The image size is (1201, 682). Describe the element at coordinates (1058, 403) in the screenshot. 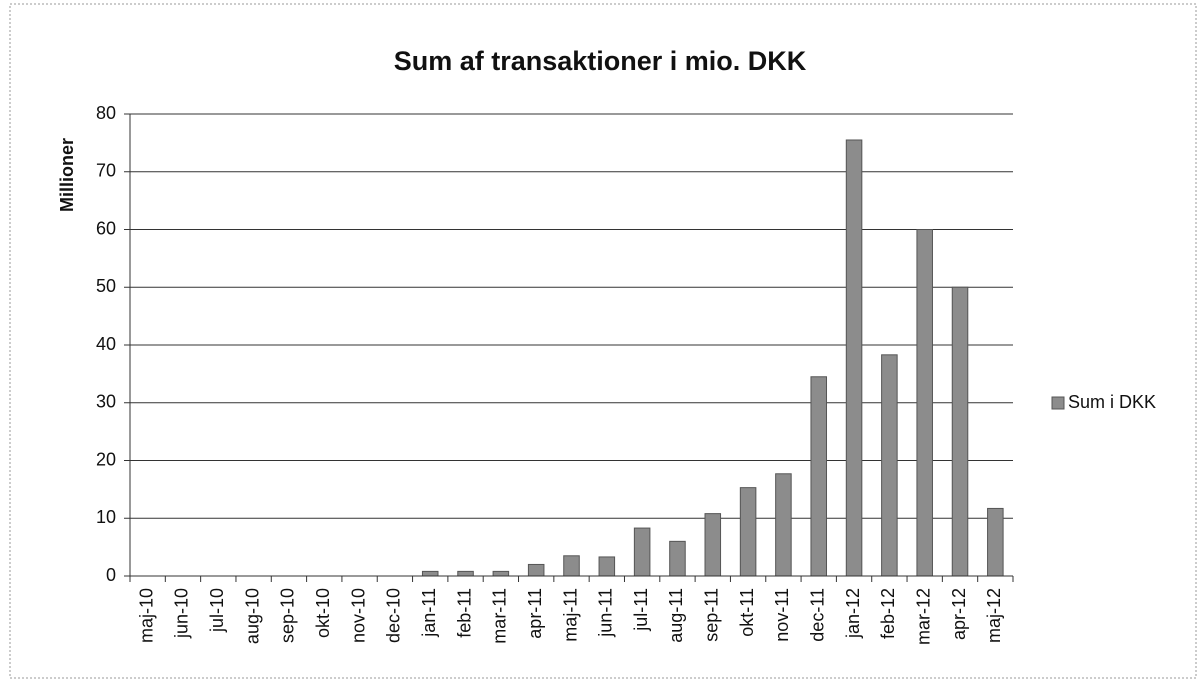

I see `legend-swatch` at that location.